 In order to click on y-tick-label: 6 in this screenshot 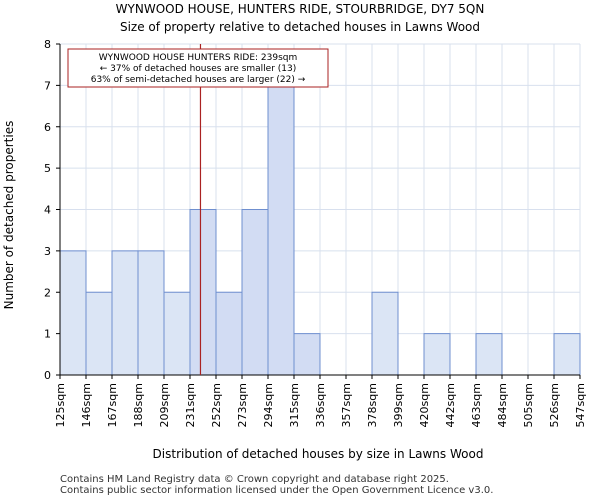, I will do `click(47, 127)`.